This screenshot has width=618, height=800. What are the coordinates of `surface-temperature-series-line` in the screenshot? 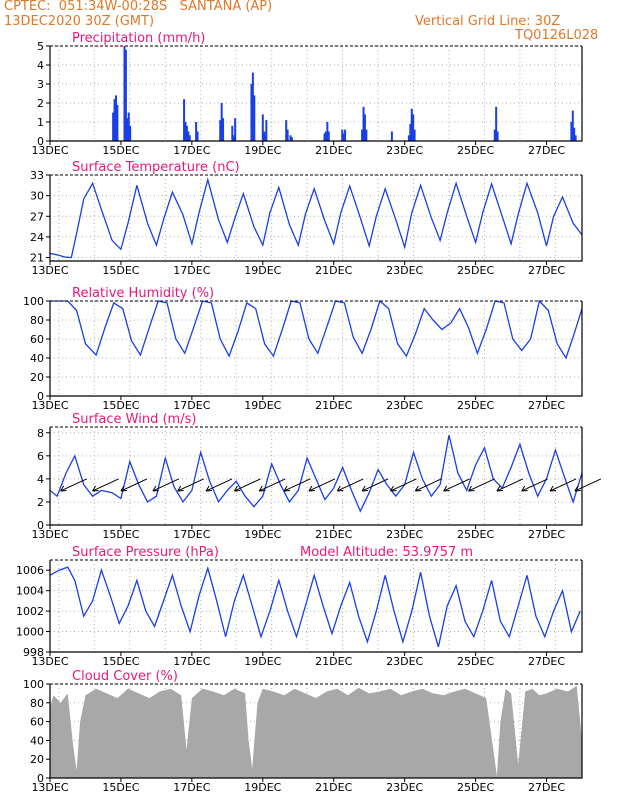 It's located at (316, 218).